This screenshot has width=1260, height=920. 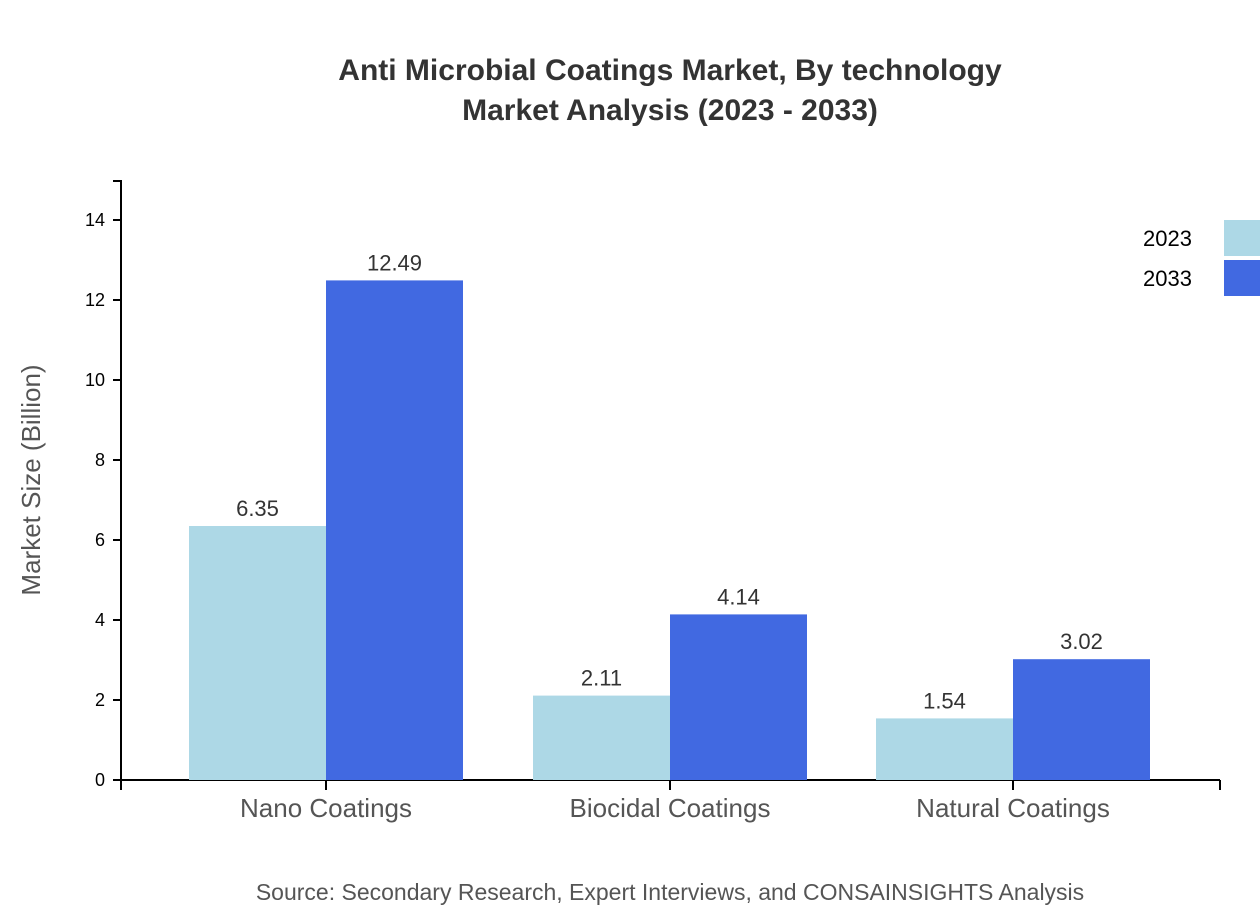 What do you see at coordinates (95, 300) in the screenshot?
I see `y-tick-label: 12` at bounding box center [95, 300].